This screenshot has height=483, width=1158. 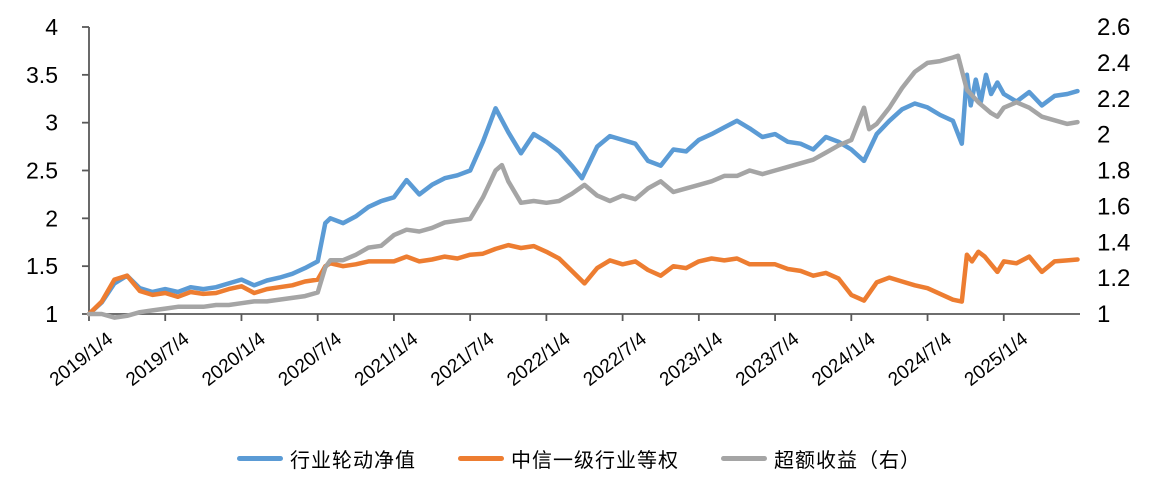 What do you see at coordinates (1113, 27) in the screenshot?
I see `y-right-tick-label: 2.6` at bounding box center [1113, 27].